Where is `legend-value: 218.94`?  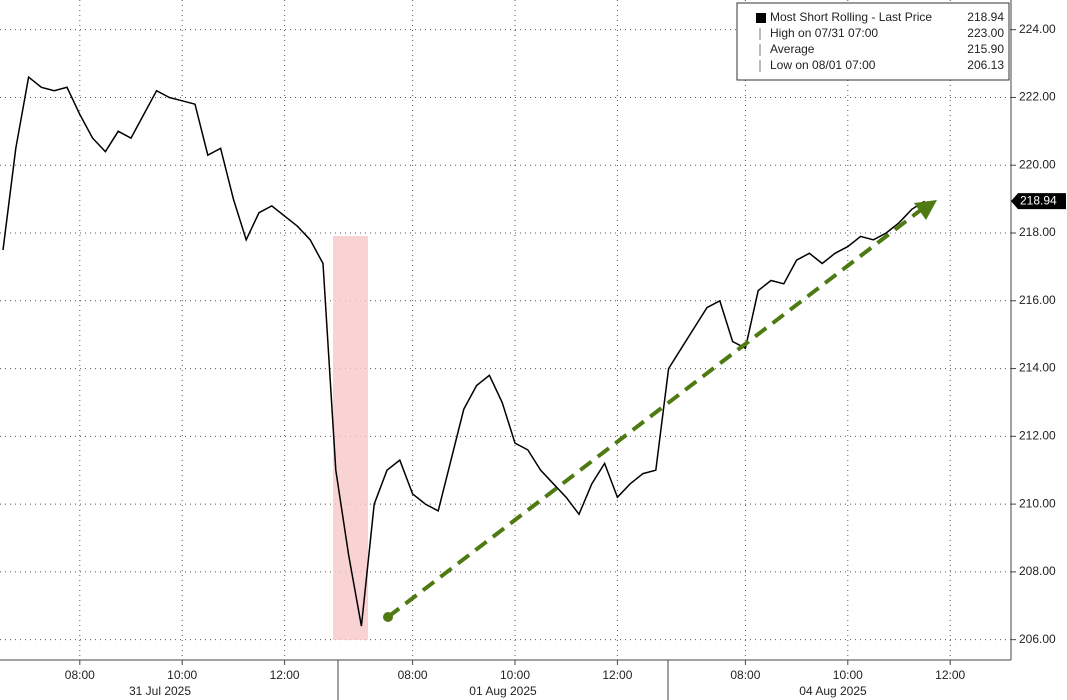
legend-value: 218.94 is located at coordinates (985, 17).